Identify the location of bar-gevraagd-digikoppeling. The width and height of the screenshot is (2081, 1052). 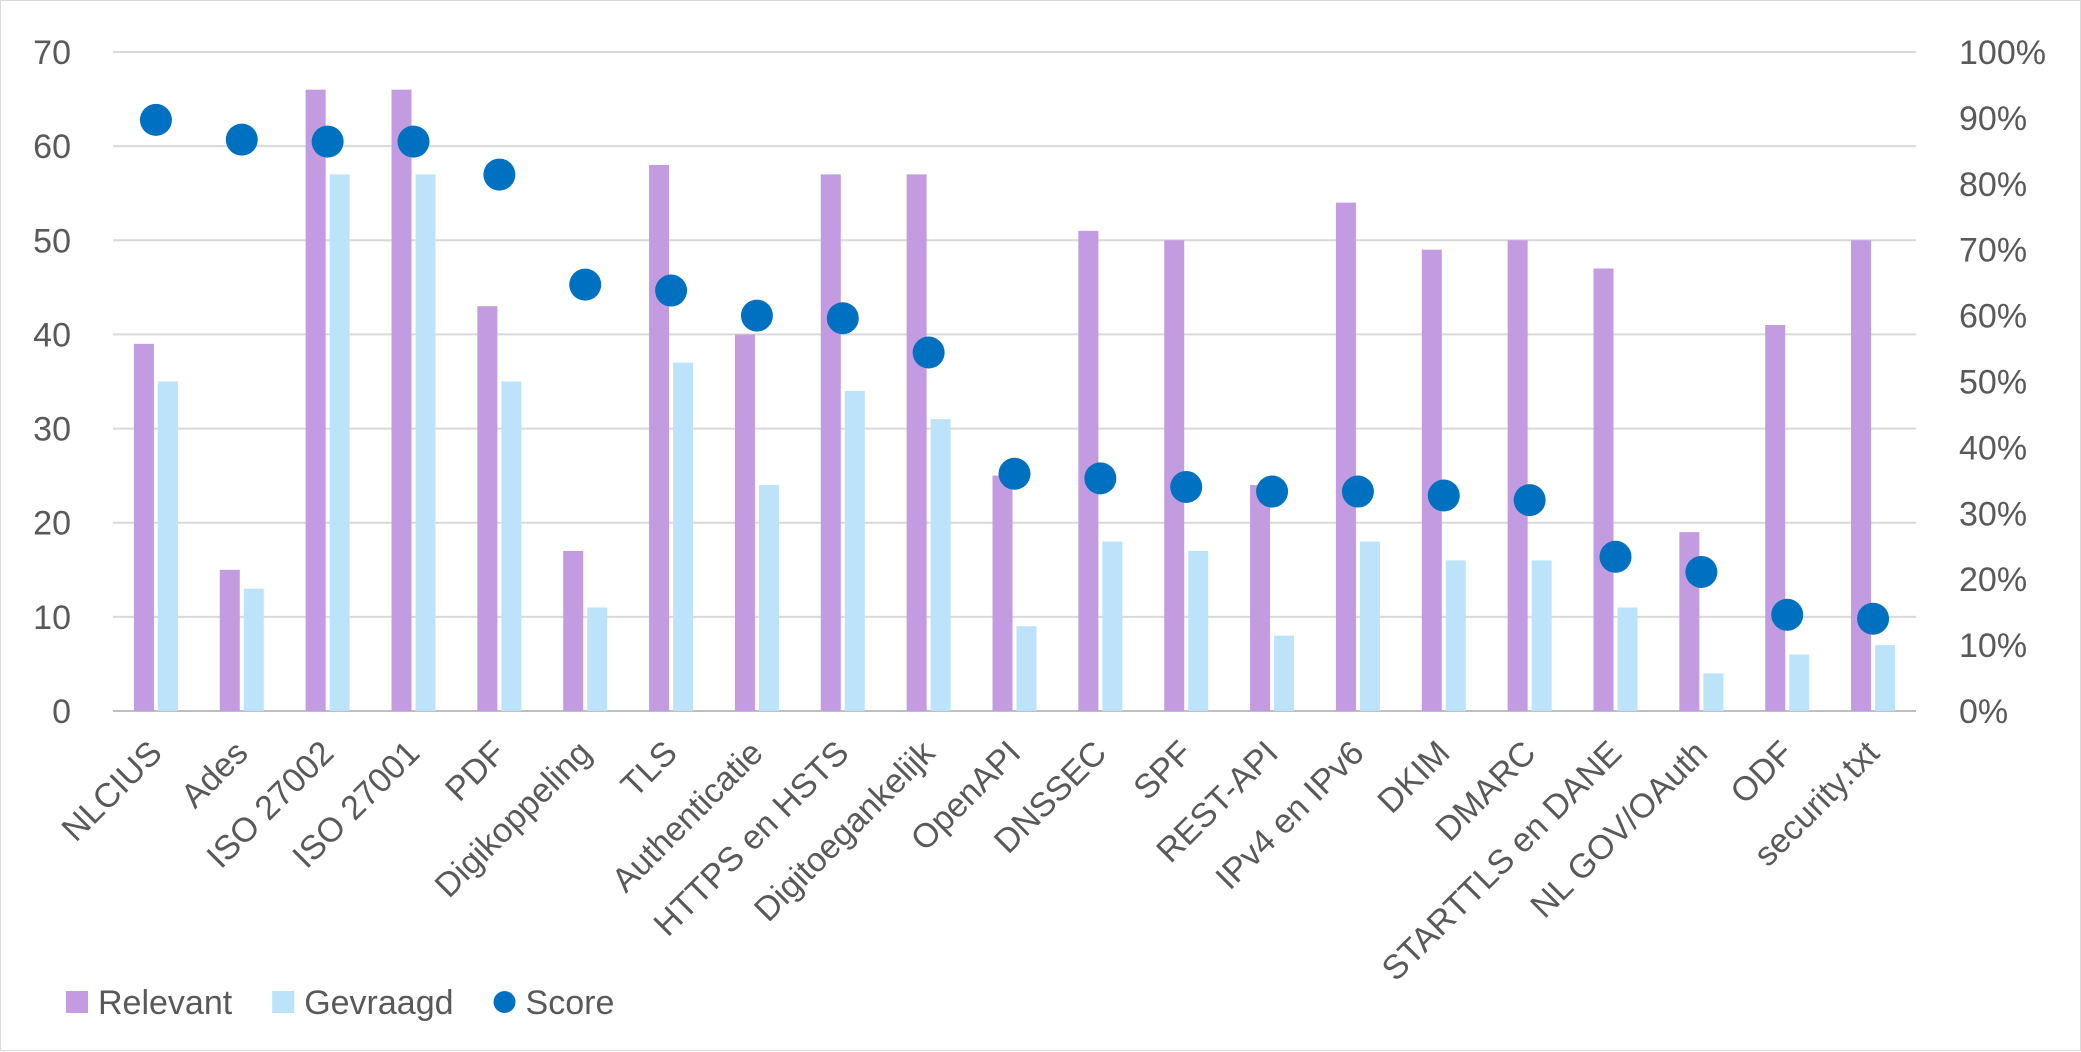
(597, 659).